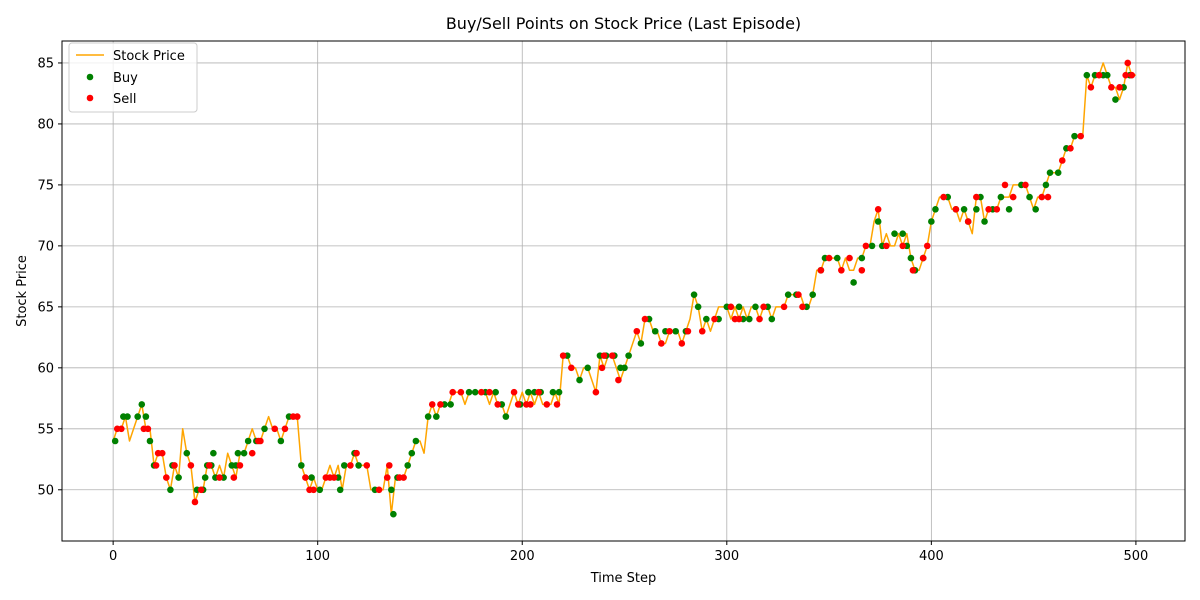 The width and height of the screenshot is (1200, 600). I want to click on x-tick-label: 200, so click(522, 556).